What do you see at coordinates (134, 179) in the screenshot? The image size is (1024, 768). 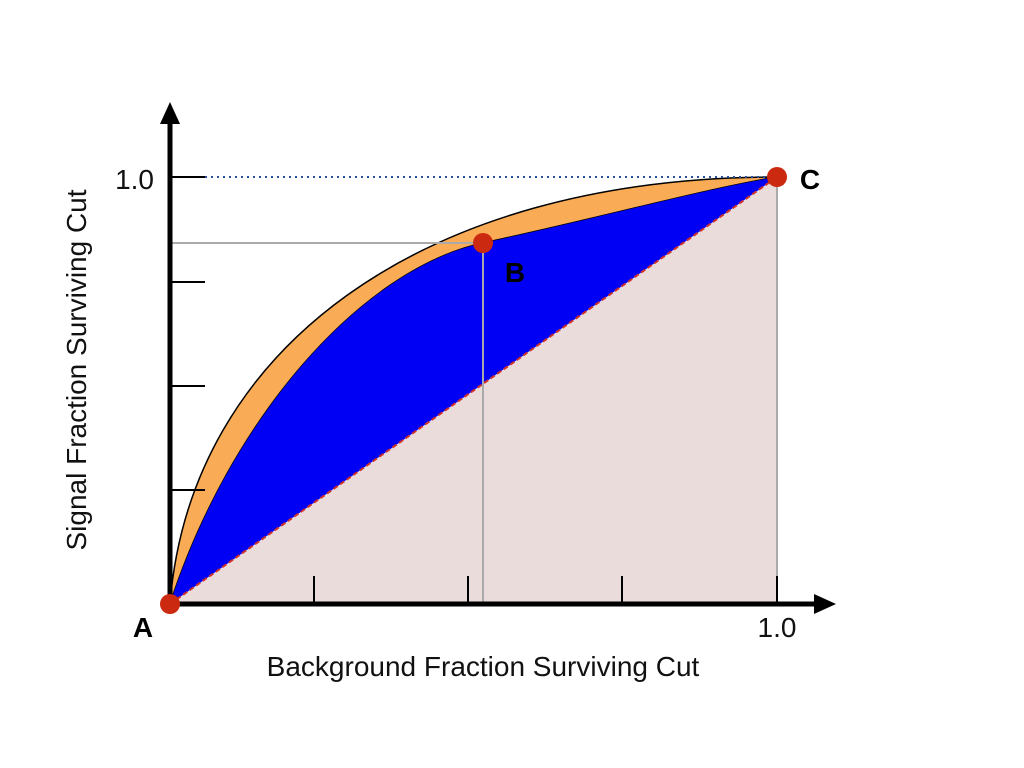 I see `y-tick-label: 1.0` at bounding box center [134, 179].